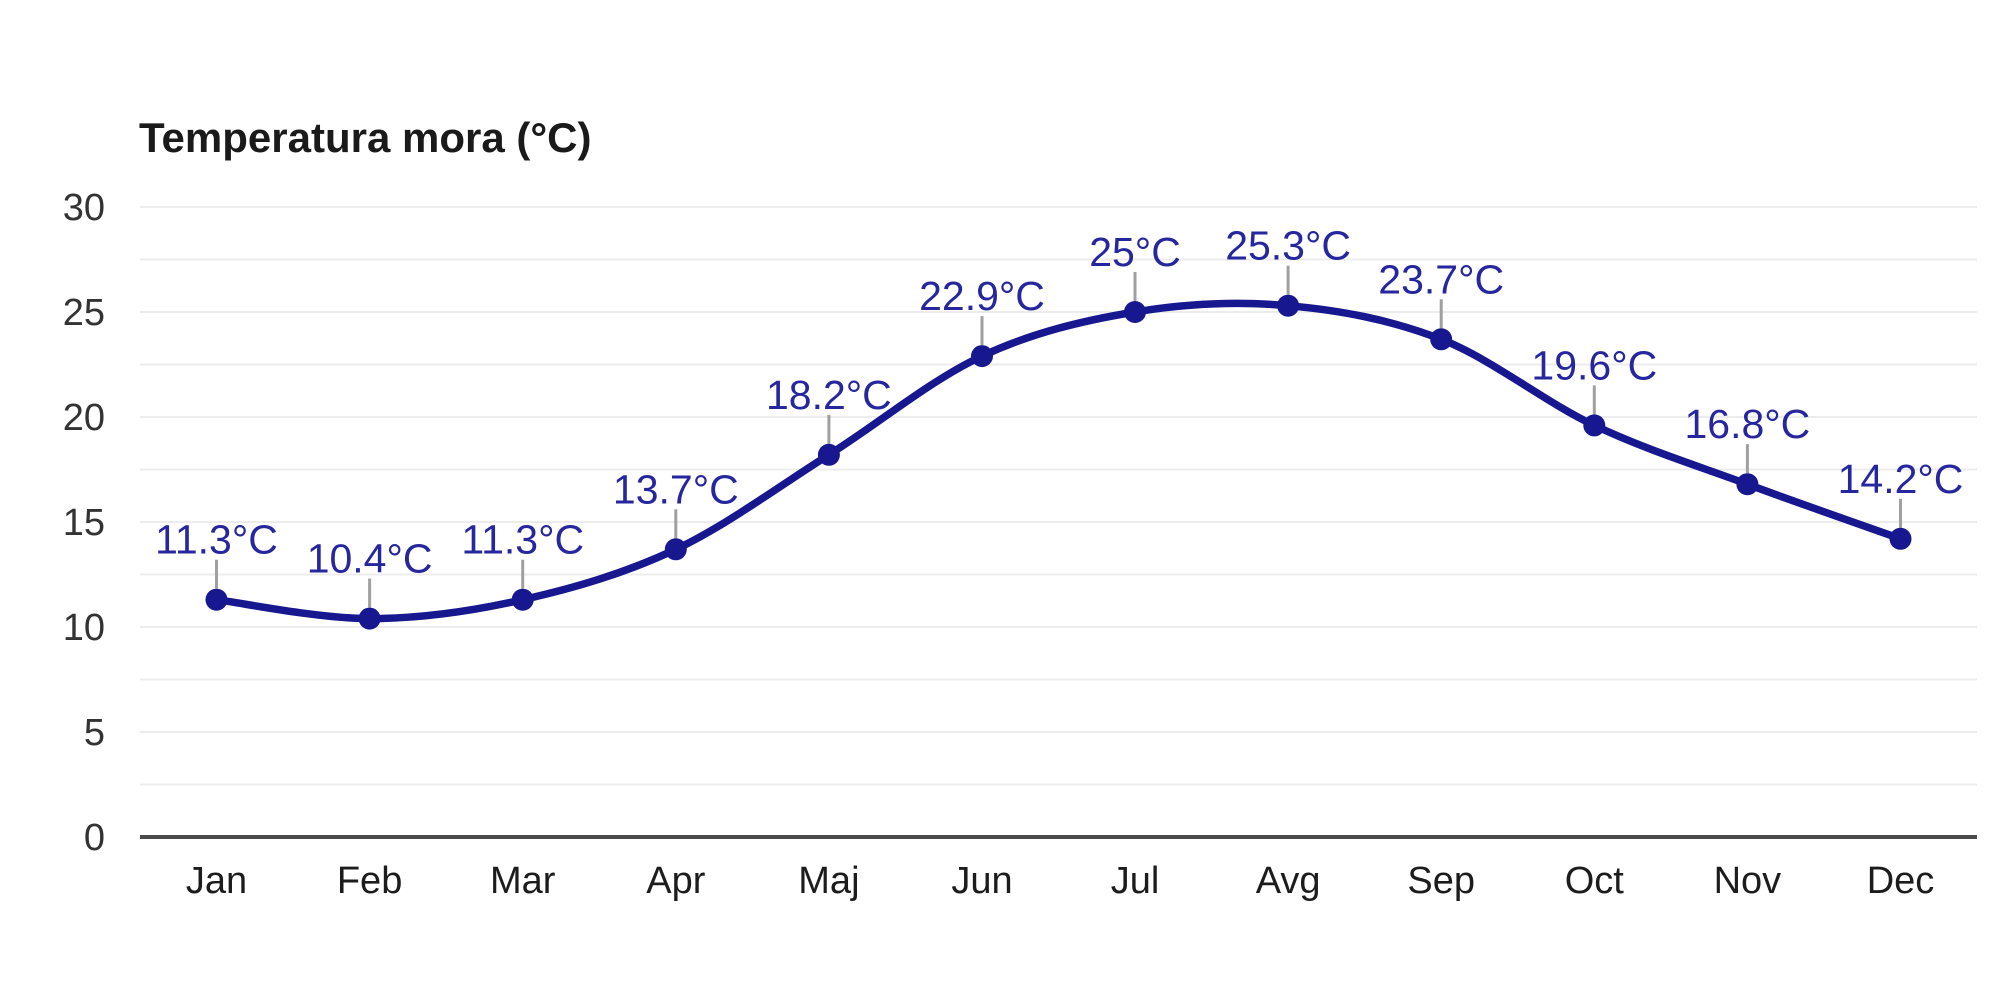 The height and width of the screenshot is (1000, 2000). Describe the element at coordinates (1901, 881) in the screenshot. I see `x-axis-label: Dec` at that location.